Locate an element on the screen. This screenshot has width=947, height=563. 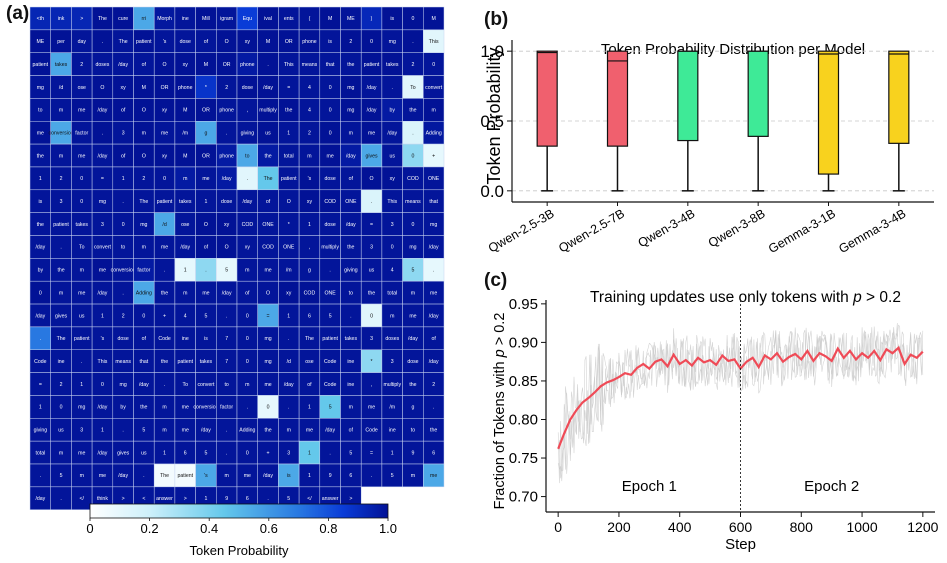
heatmap-token: per is located at coordinates (61, 42).